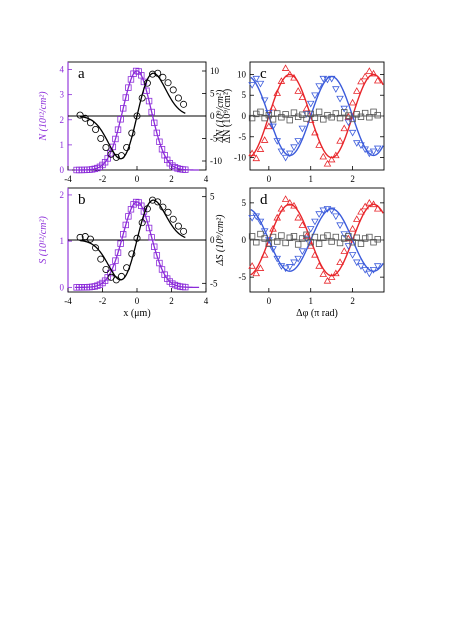  What do you see at coordinates (269, 179) in the screenshot?
I see `x-tick-label: 0` at bounding box center [269, 179].